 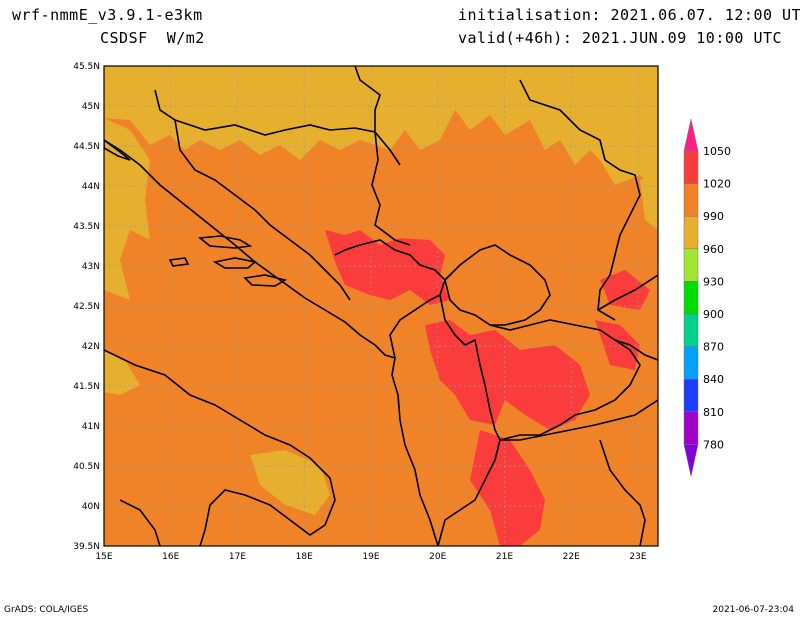 I want to click on greece-east, so click(x=622, y=492).